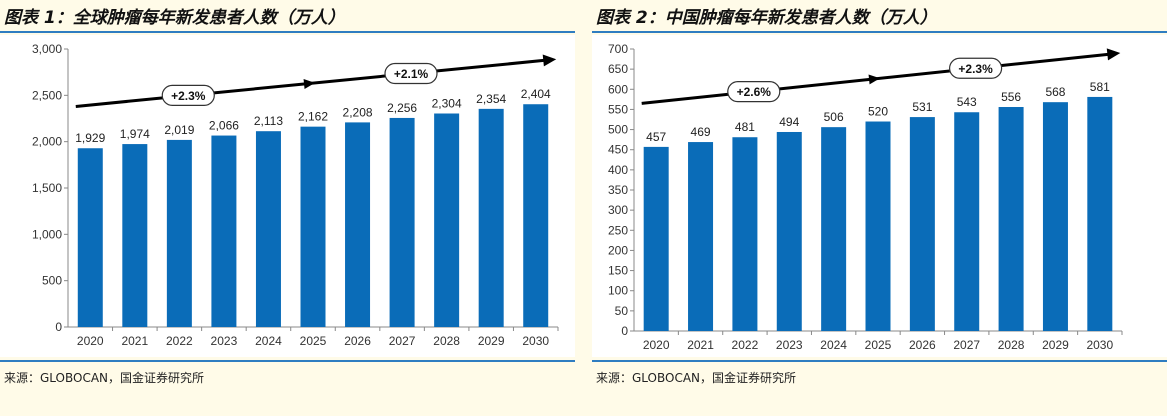 The image size is (1167, 416). What do you see at coordinates (47, 49) in the screenshot?
I see `y-tick-label: 3,000` at bounding box center [47, 49].